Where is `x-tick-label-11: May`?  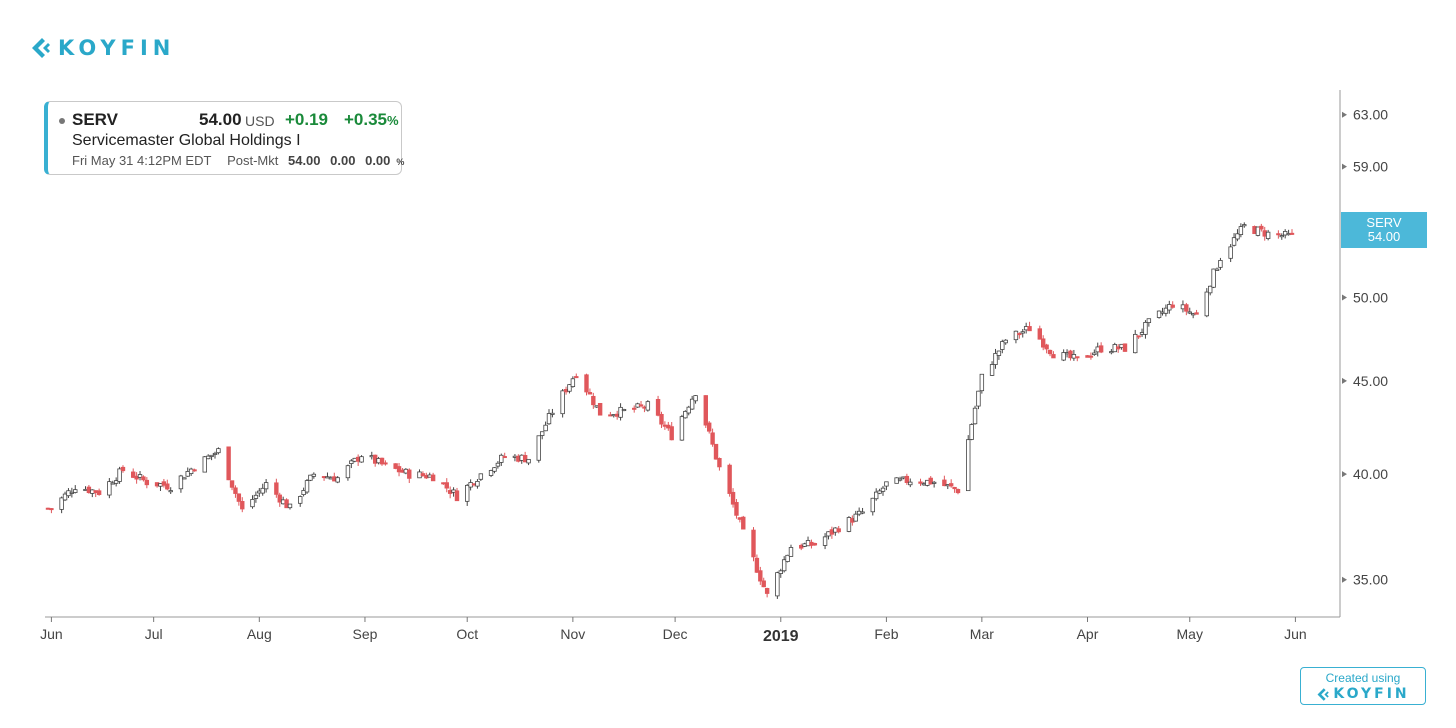
x-tick-label-11: May is located at coordinates (1190, 634).